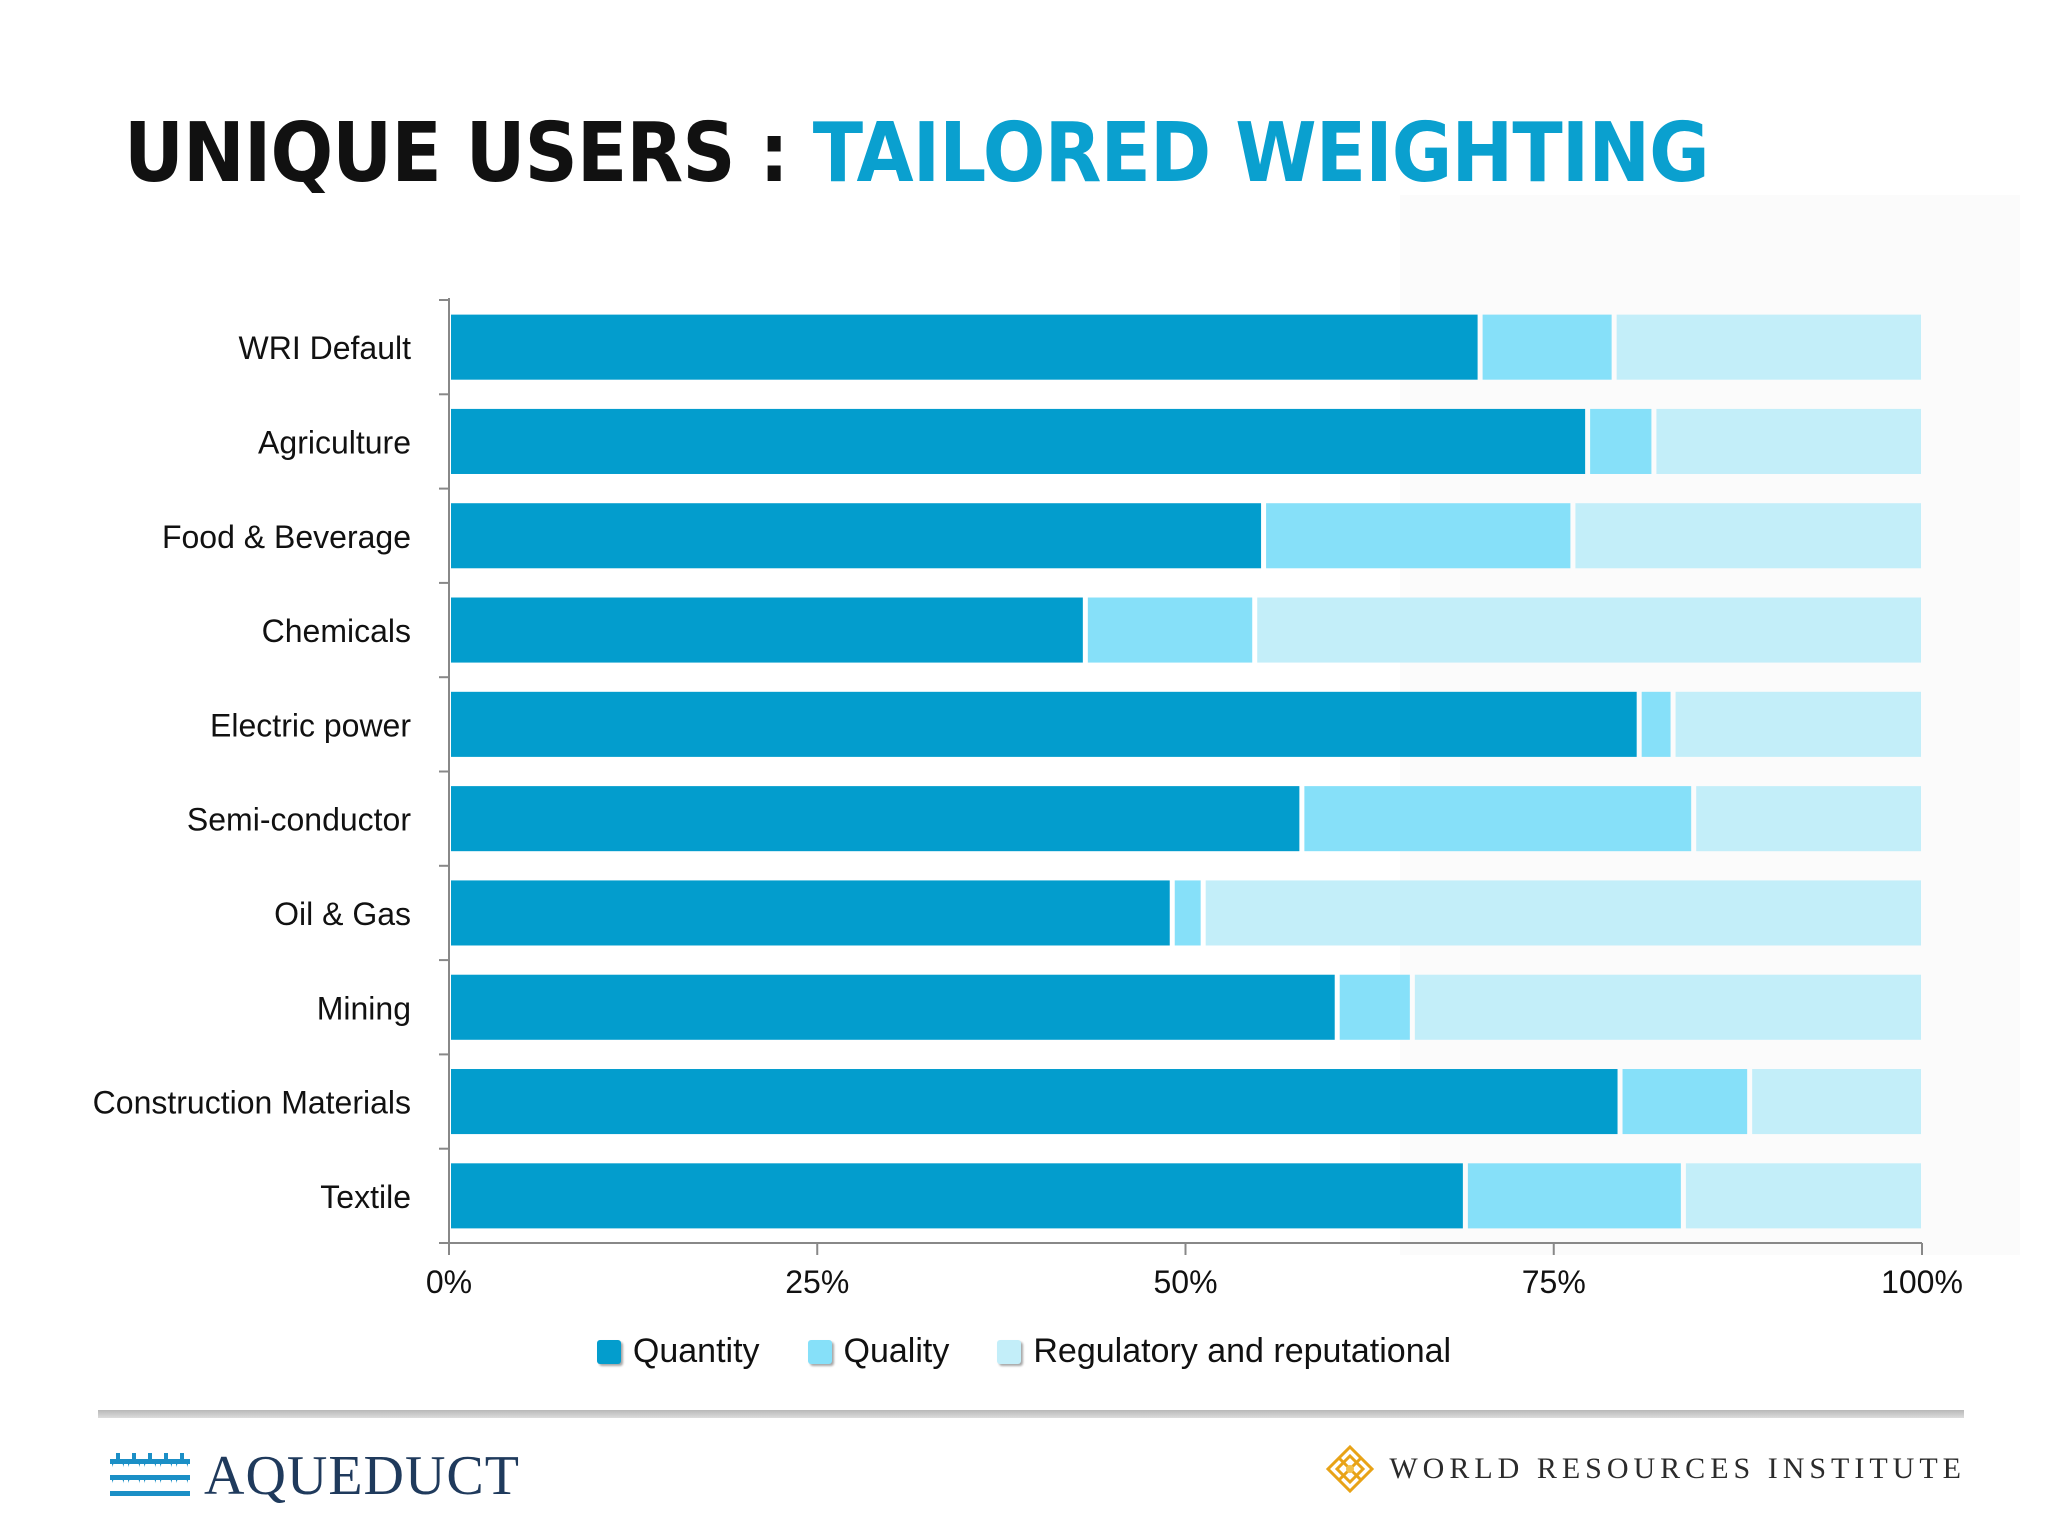 Image resolution: width=2048 pixels, height=1536 pixels. What do you see at coordinates (252, 1103) in the screenshot?
I see `category-label: Construction Materials` at bounding box center [252, 1103].